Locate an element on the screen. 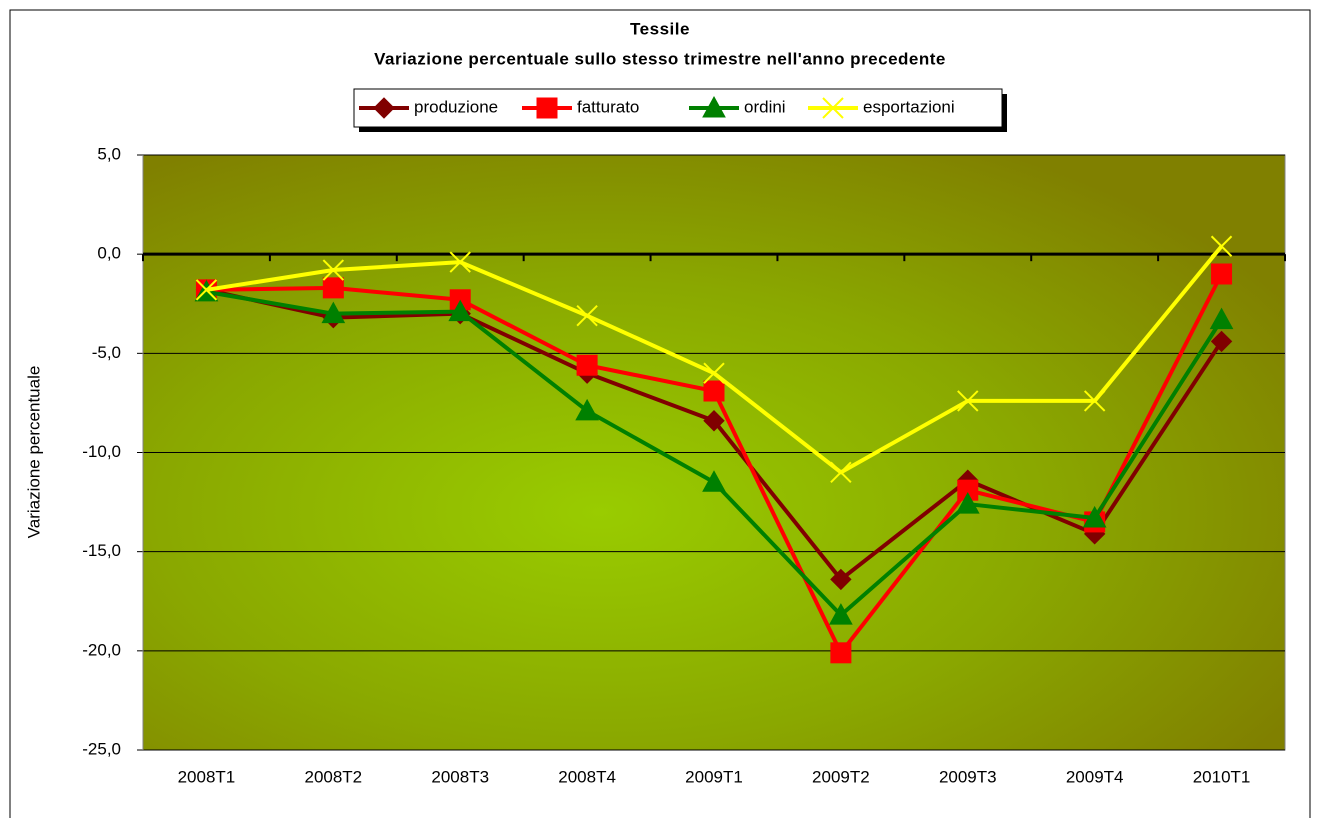 The image size is (1321, 818). legend is located at coordinates (678, 108).